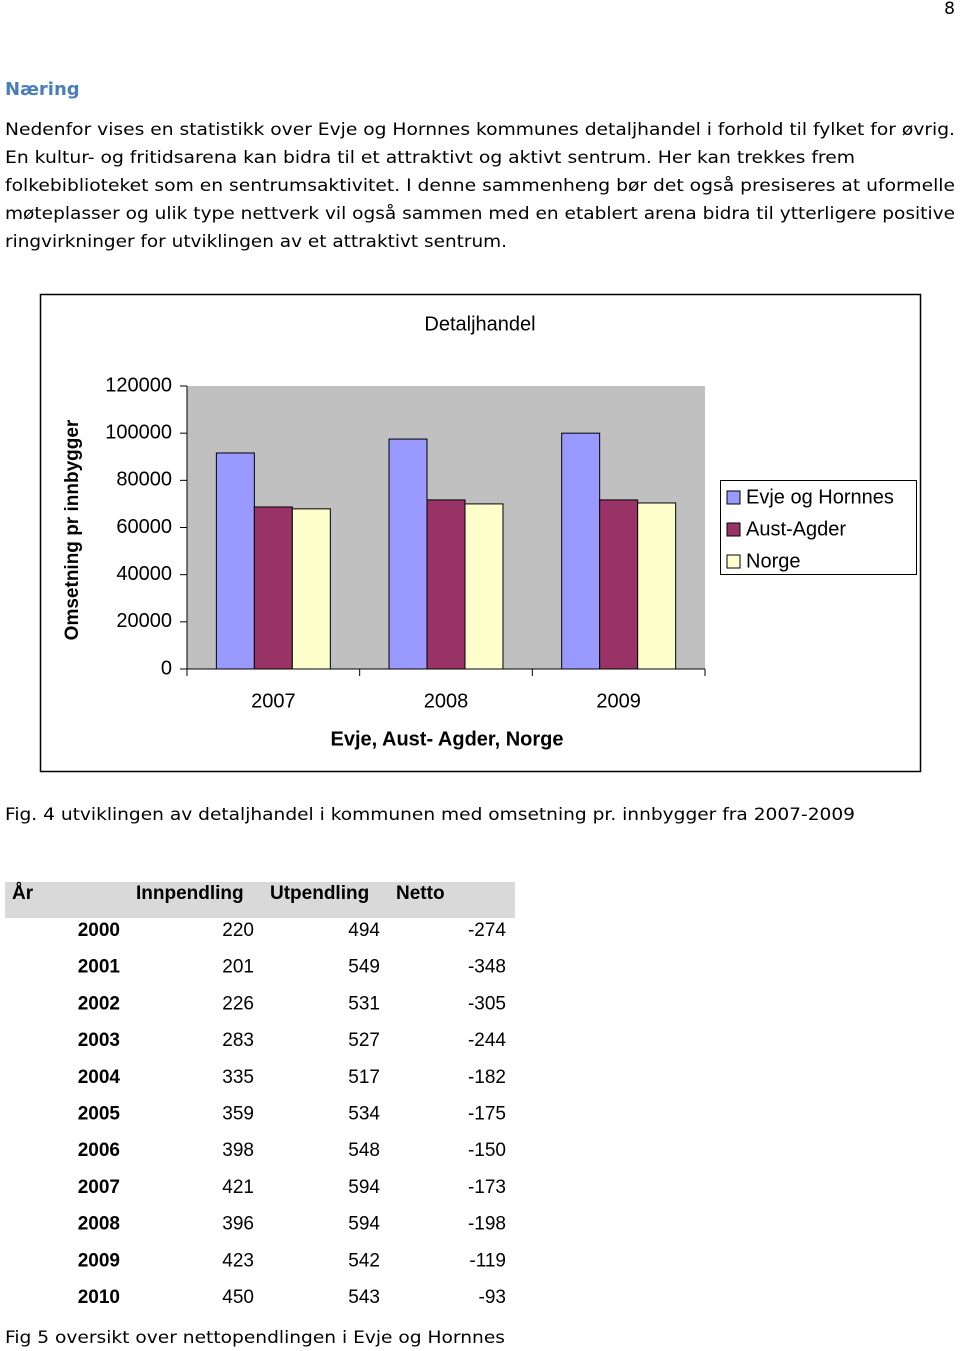 This screenshot has width=960, height=1351. Describe the element at coordinates (166, 668) in the screenshot. I see `y-tick-label: 0` at that location.